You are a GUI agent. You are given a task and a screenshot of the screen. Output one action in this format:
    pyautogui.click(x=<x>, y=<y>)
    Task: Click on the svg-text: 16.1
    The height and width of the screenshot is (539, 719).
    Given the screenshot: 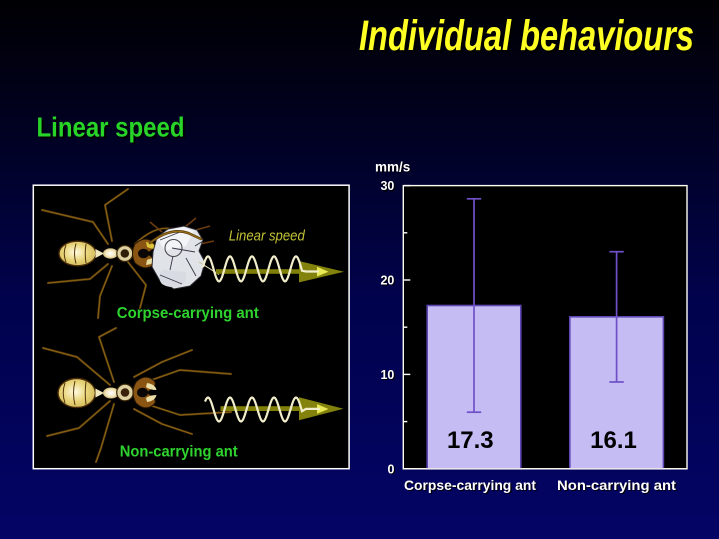 What is the action you would take?
    pyautogui.click(x=613, y=440)
    